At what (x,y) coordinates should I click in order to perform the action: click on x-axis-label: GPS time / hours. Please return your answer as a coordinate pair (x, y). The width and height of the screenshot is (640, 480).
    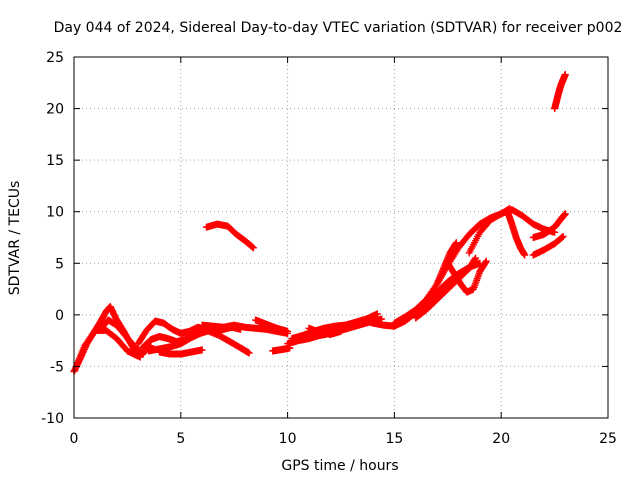
    Looking at the image, I should click on (339, 466).